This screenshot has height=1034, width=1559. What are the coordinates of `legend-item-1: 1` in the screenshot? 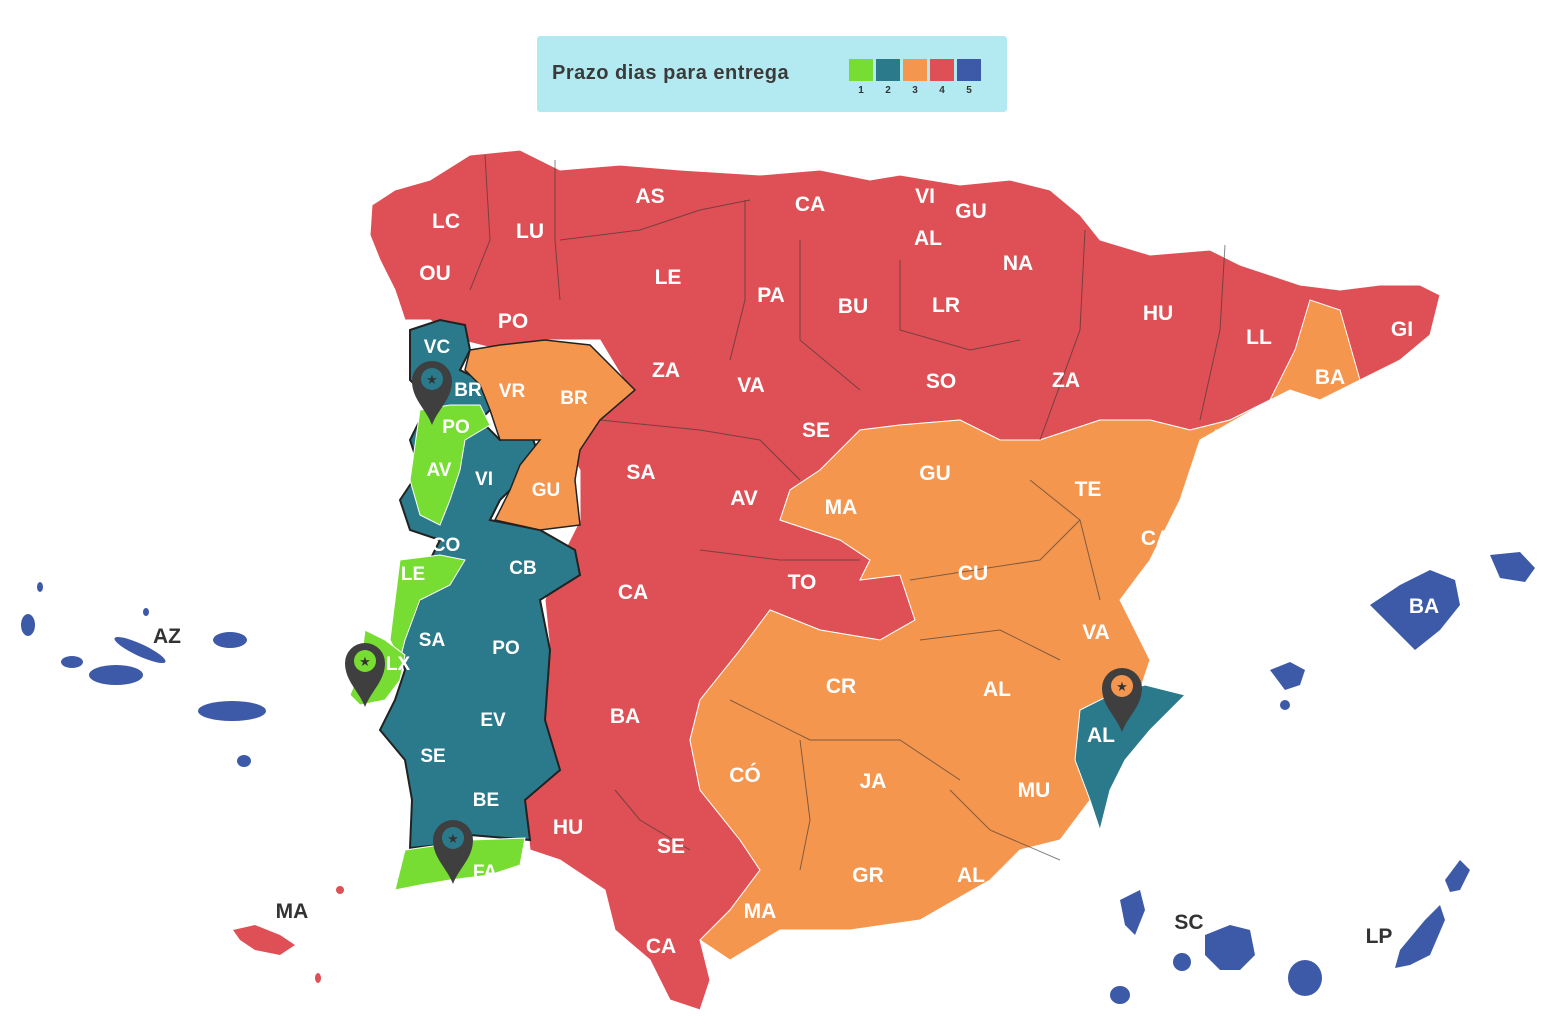 It's located at (861, 77).